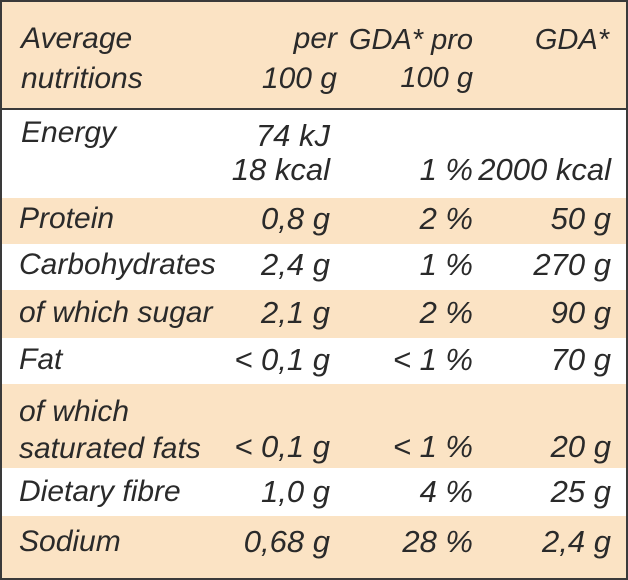  What do you see at coordinates (576, 541) in the screenshot?
I see `sodium-gda: 2,4 g` at bounding box center [576, 541].